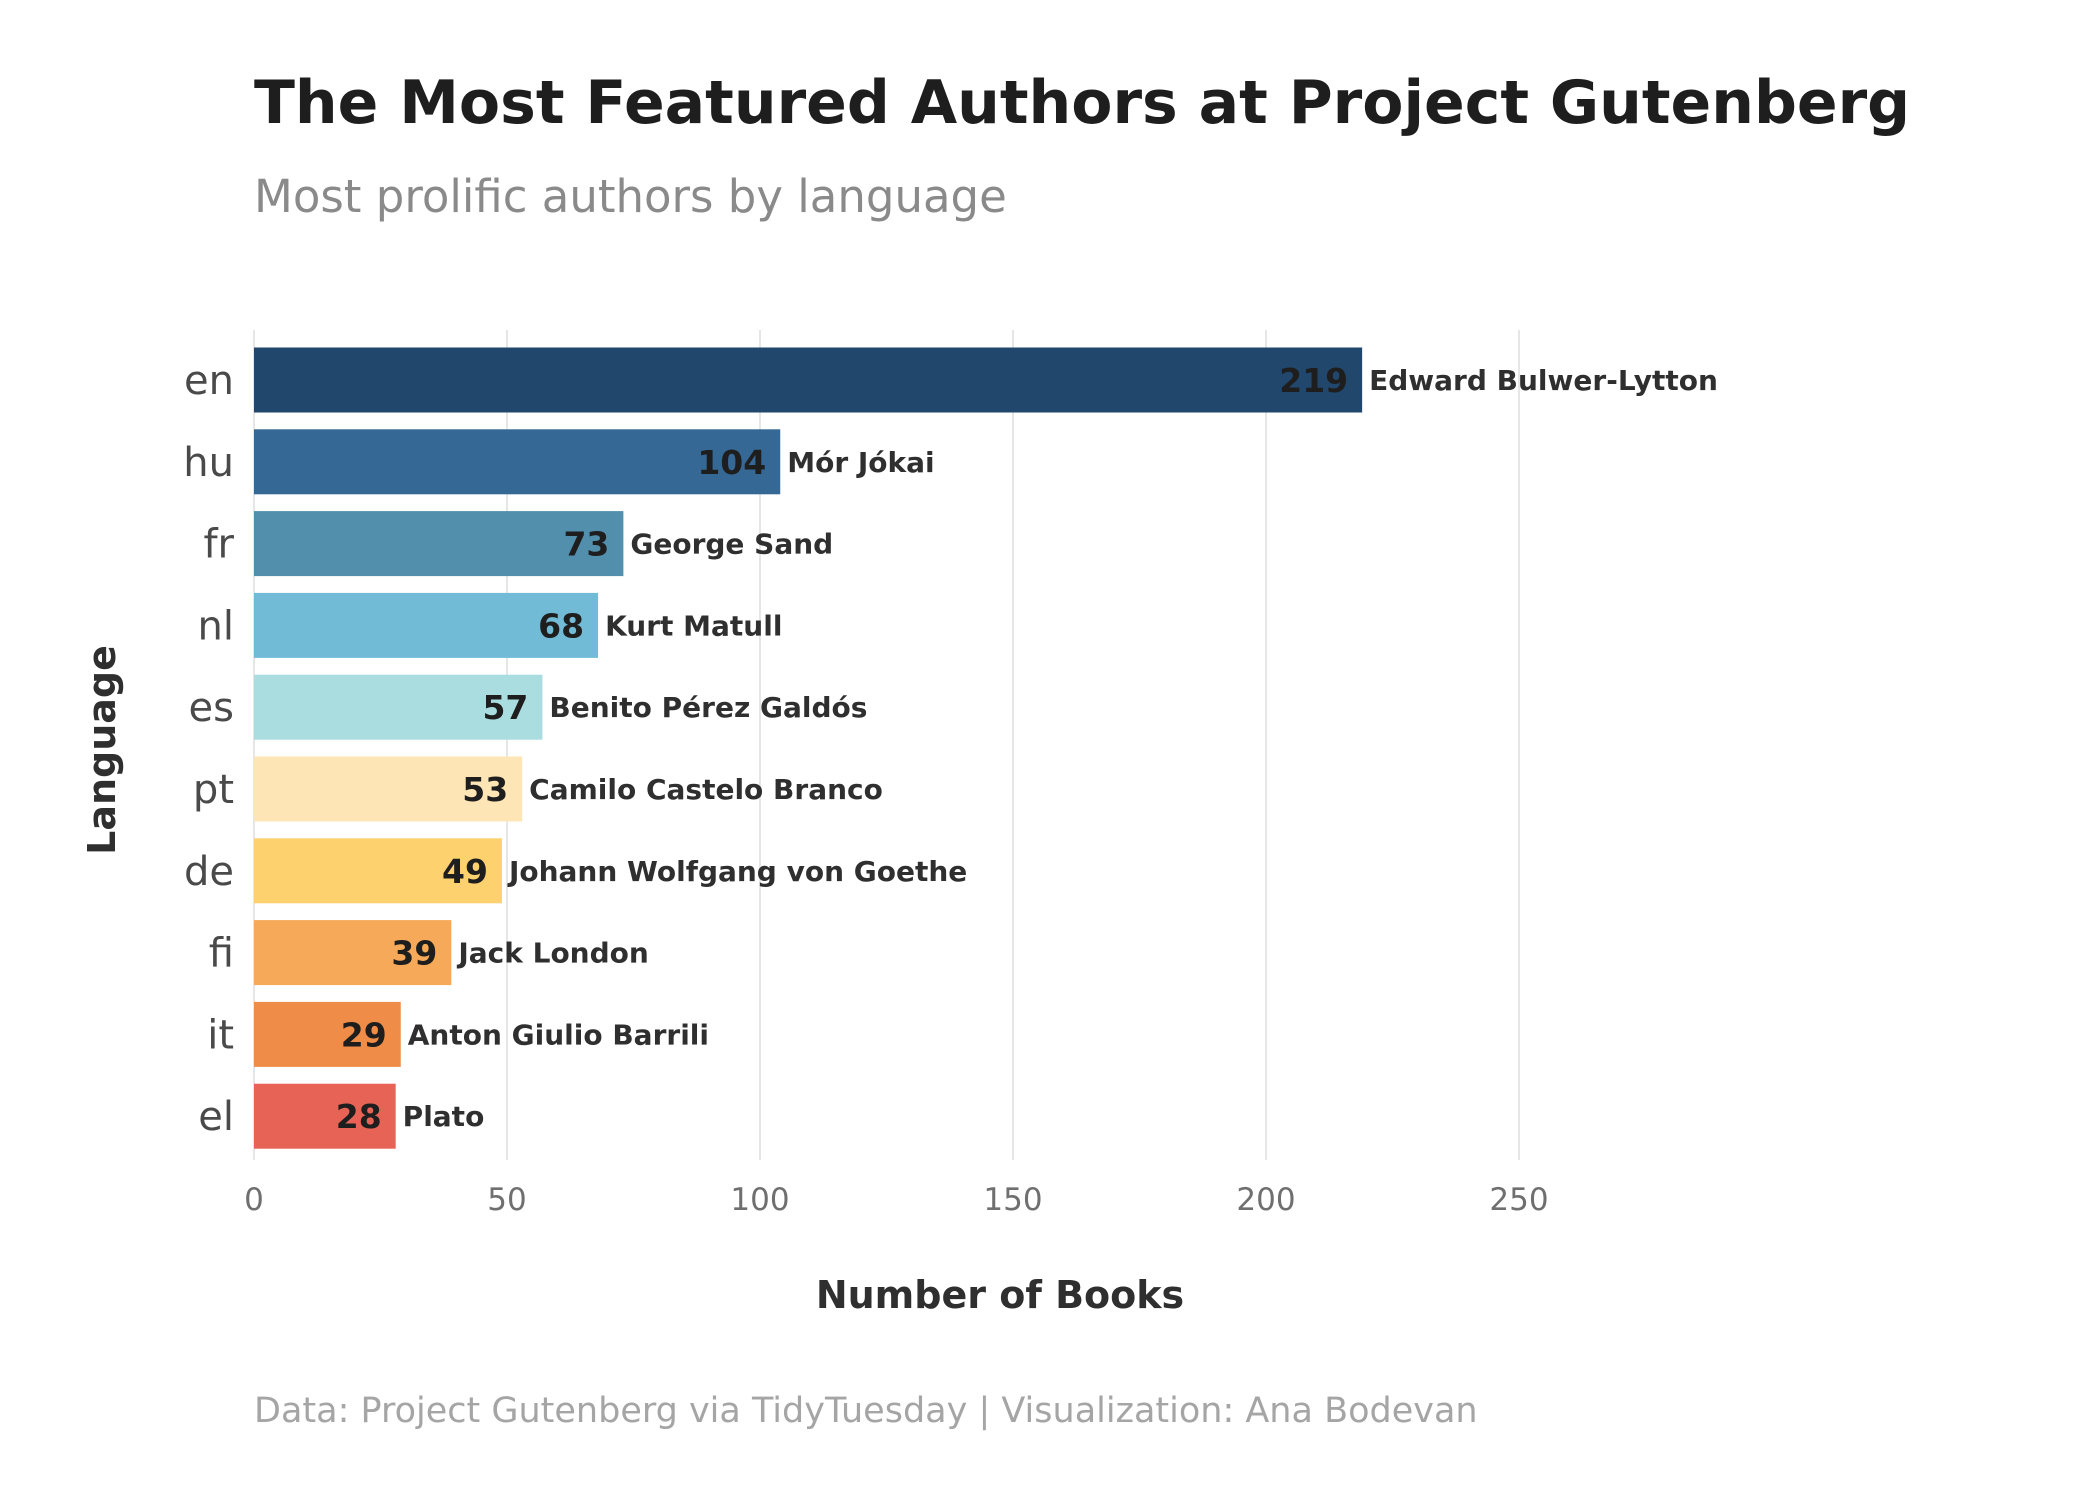 This screenshot has width=2100, height=1500. Describe the element at coordinates (731, 462) in the screenshot. I see `bar-value-label: 104` at that location.